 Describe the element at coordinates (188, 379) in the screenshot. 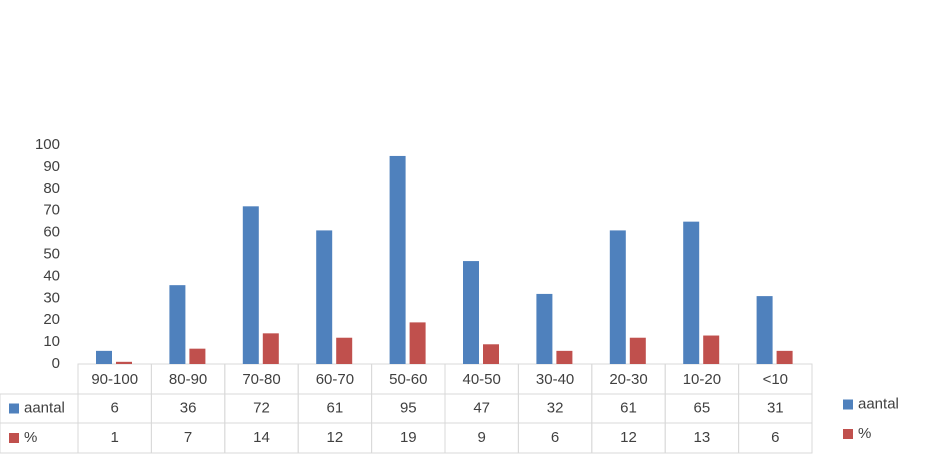

I see `x-tick-label: 80-90` at that location.